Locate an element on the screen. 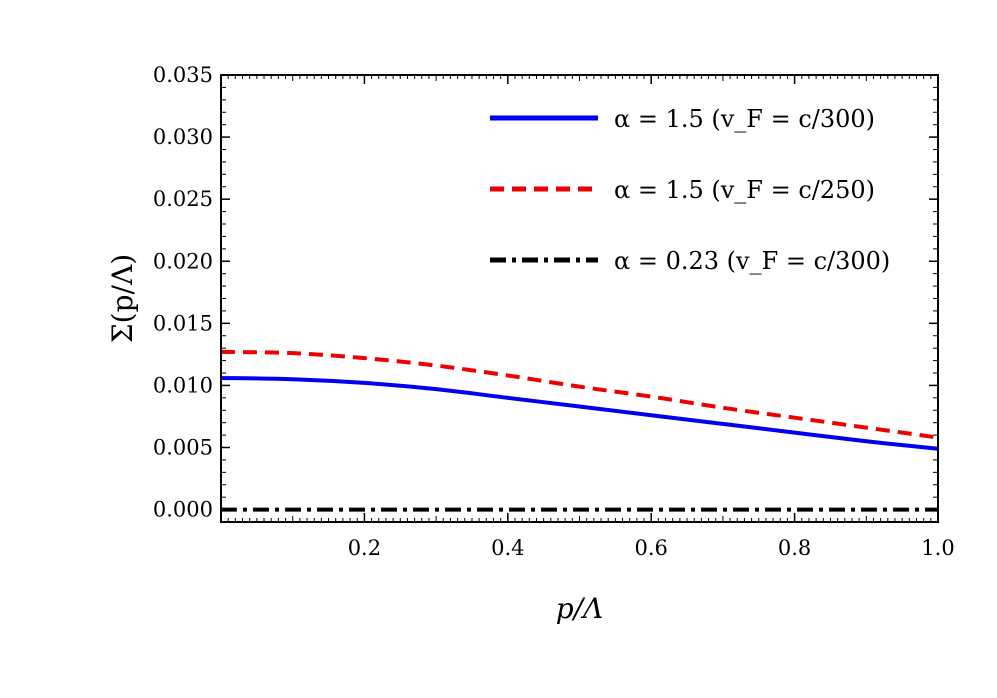  y-tick-label: 0.000 is located at coordinates (183, 510).